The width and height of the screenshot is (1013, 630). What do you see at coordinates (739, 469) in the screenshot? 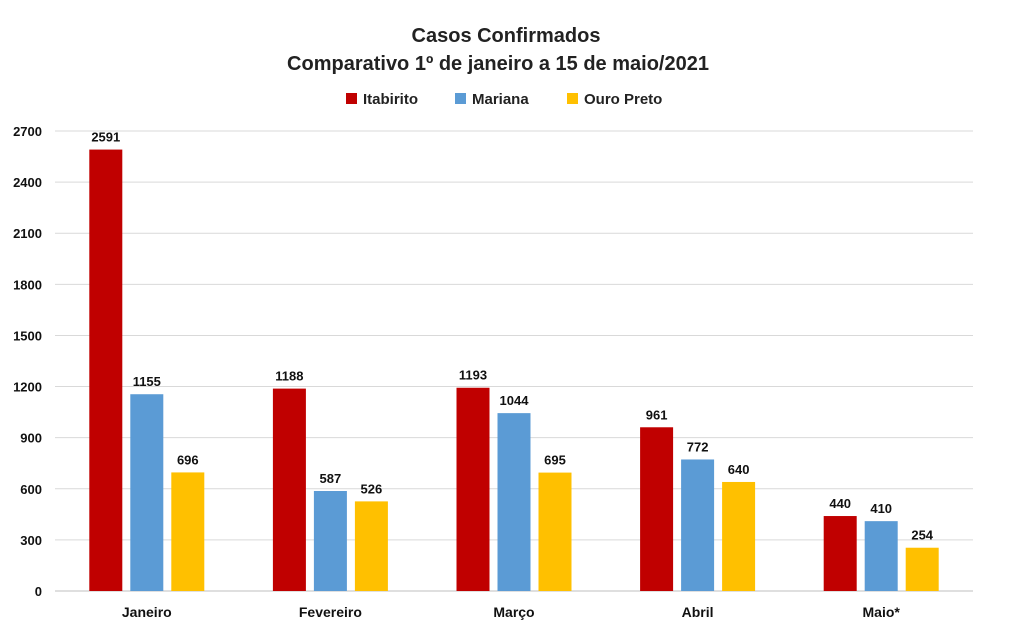
I see `data-label: 640` at bounding box center [739, 469].